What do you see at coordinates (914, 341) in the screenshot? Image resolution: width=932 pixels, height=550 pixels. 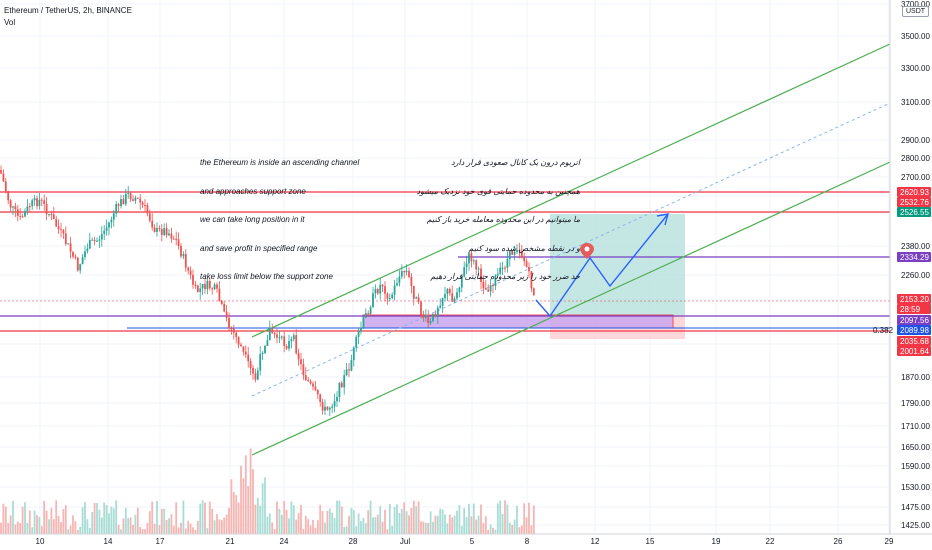 I see `price-tag: 2035.68` at bounding box center [914, 341].